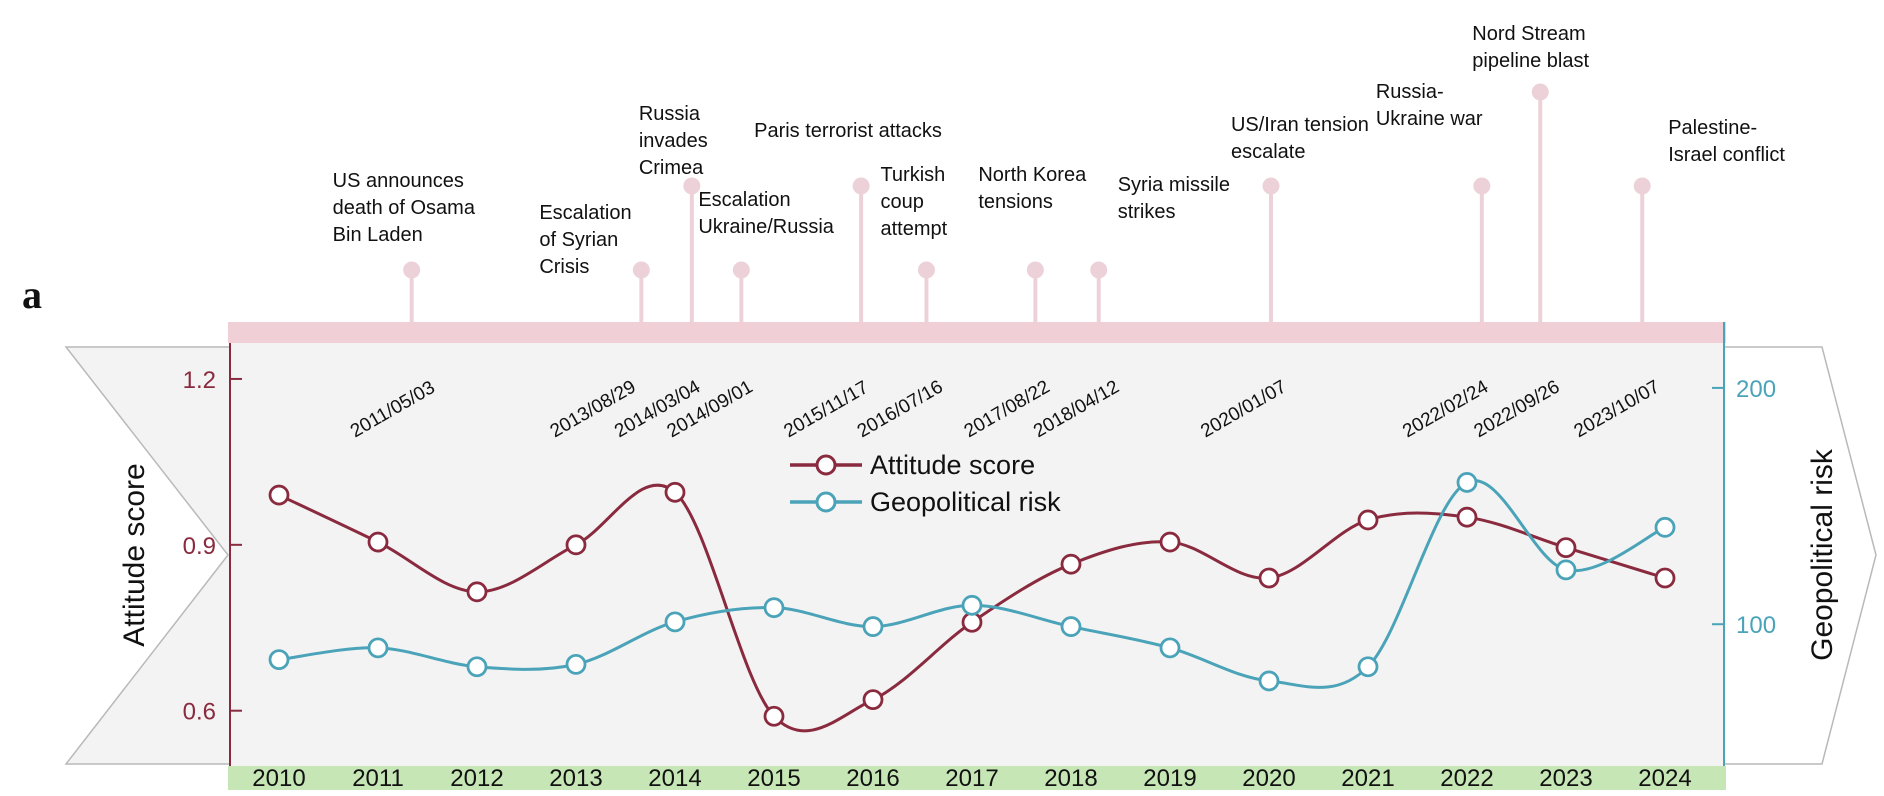 The height and width of the screenshot is (796, 1884). What do you see at coordinates (1466, 778) in the screenshot?
I see `year-label: 2022` at bounding box center [1466, 778].